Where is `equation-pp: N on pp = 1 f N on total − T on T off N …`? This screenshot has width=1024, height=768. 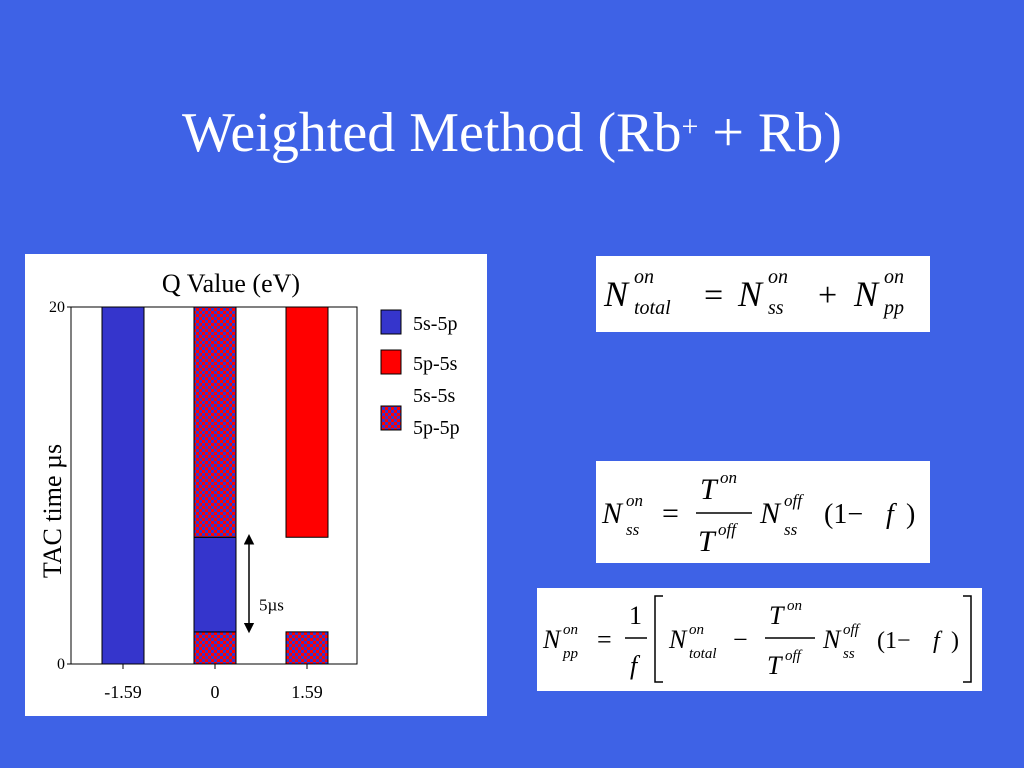 equation-pp: N on pp = 1 f N on total − T on T off N … is located at coordinates (759, 639).